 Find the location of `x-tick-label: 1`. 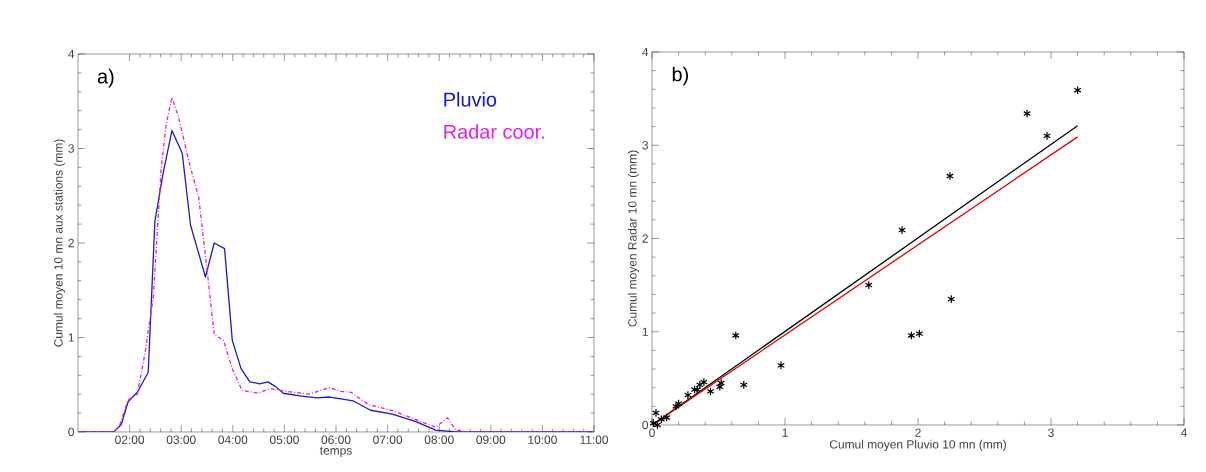

x-tick-label: 1 is located at coordinates (785, 432).